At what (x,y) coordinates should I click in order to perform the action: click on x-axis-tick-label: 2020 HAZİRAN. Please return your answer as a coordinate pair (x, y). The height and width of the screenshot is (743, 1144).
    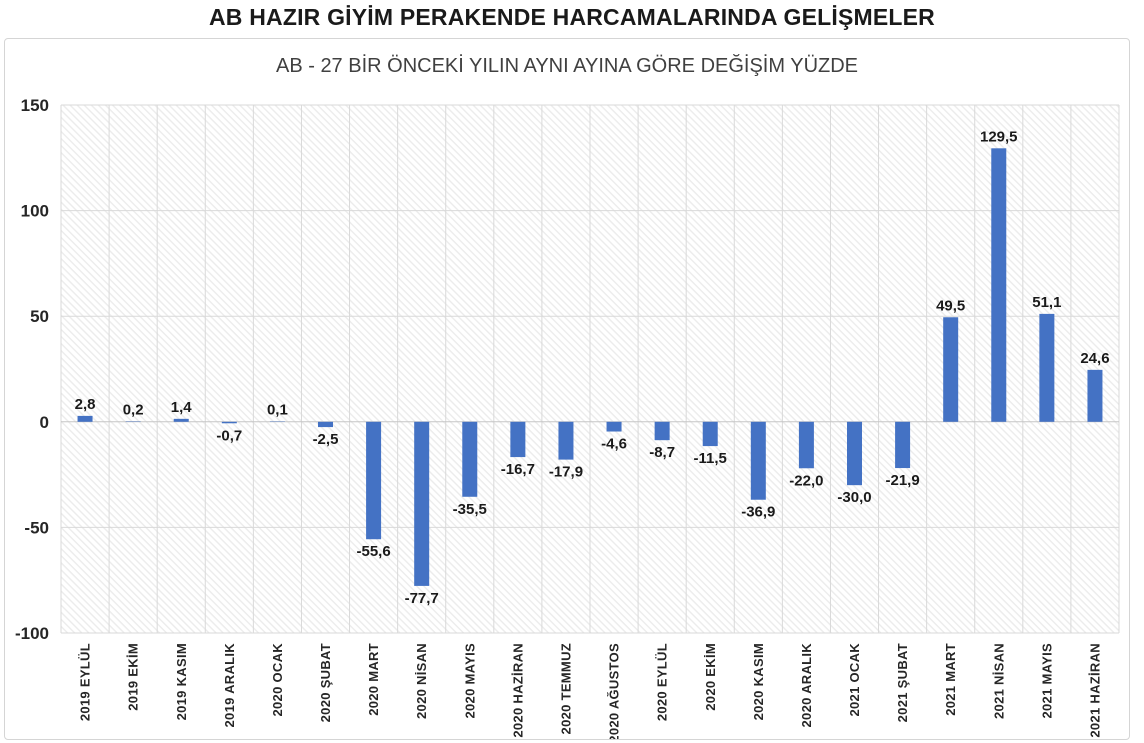
    Looking at the image, I should click on (517, 690).